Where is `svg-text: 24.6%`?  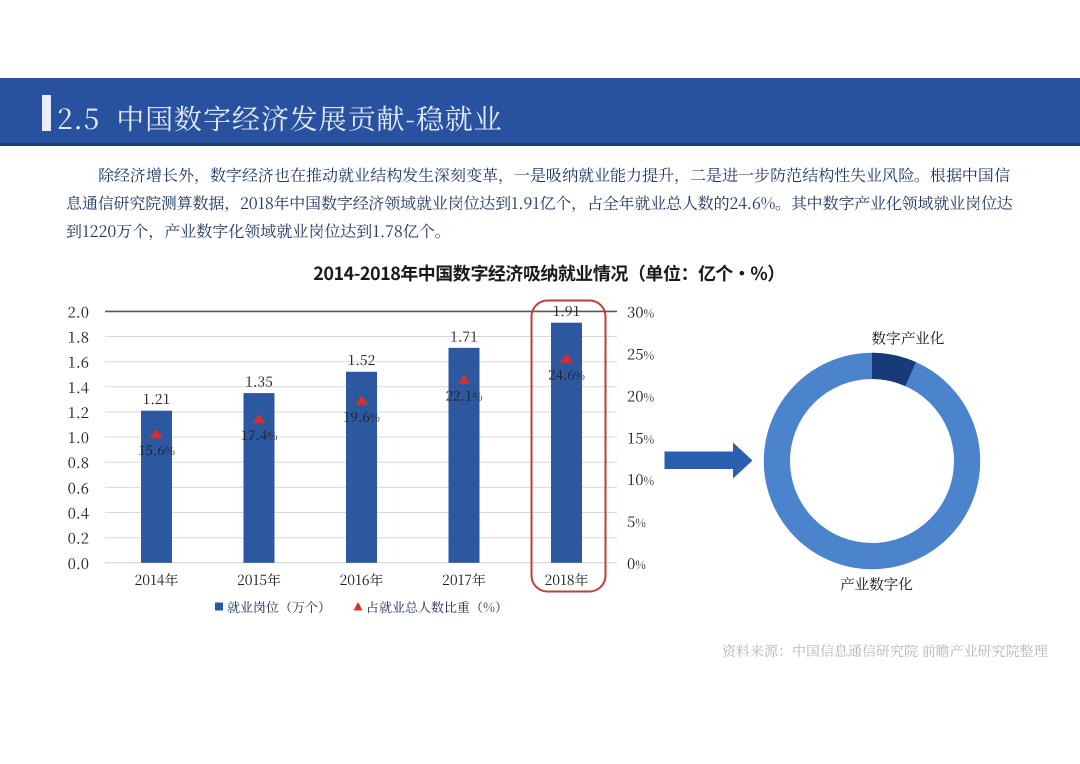
svg-text: 24.6% is located at coordinates (566, 374).